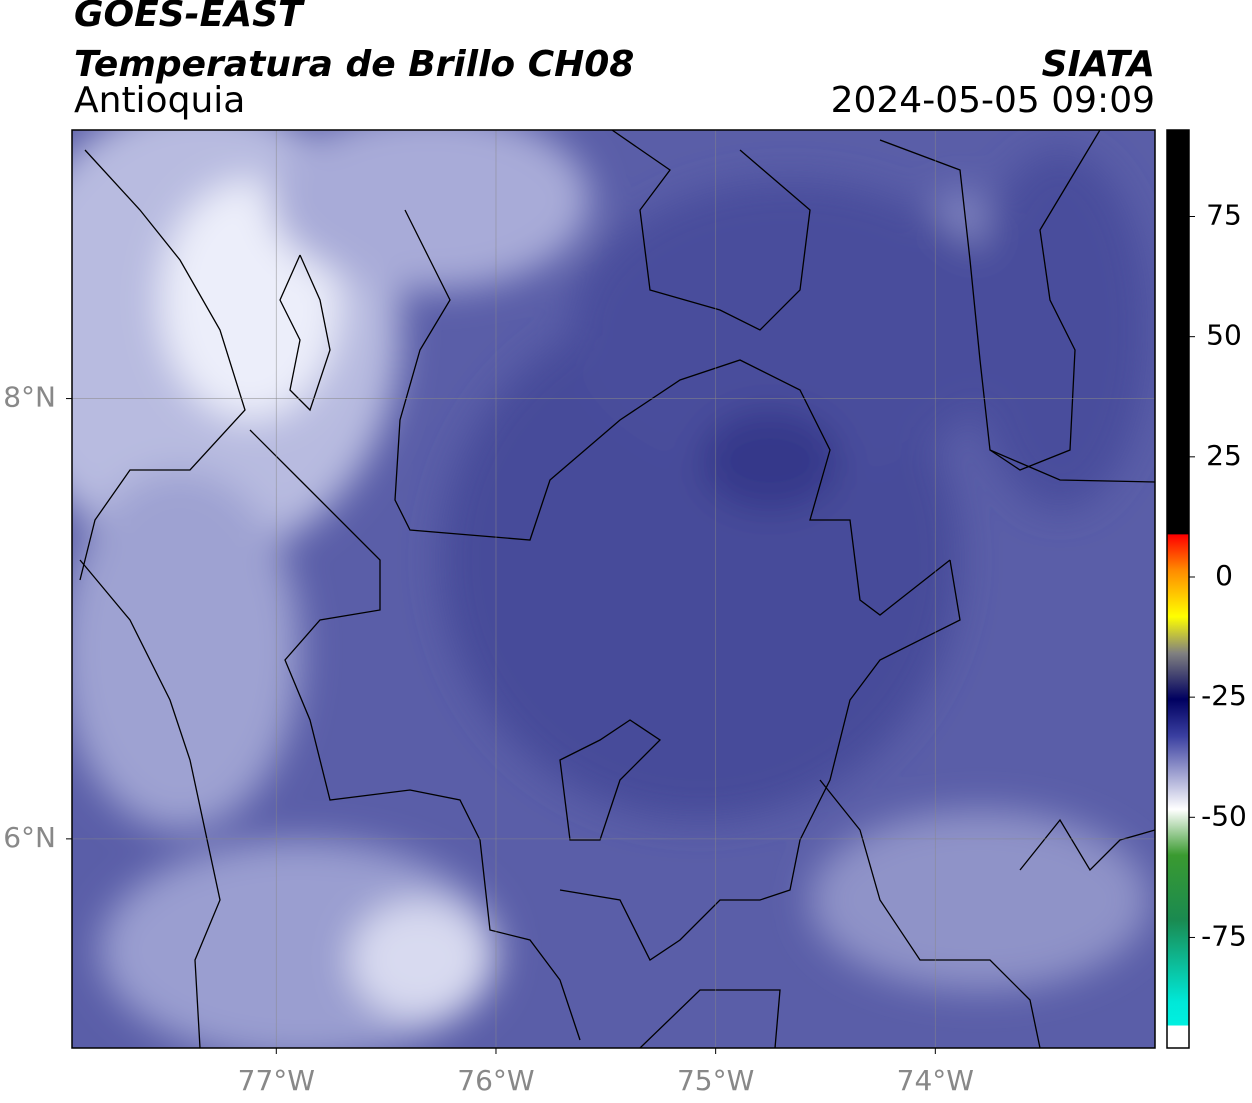 The width and height of the screenshot is (1252, 1103). What do you see at coordinates (993, 100) in the screenshot?
I see `datetime: 2024-05-05 09:09` at bounding box center [993, 100].